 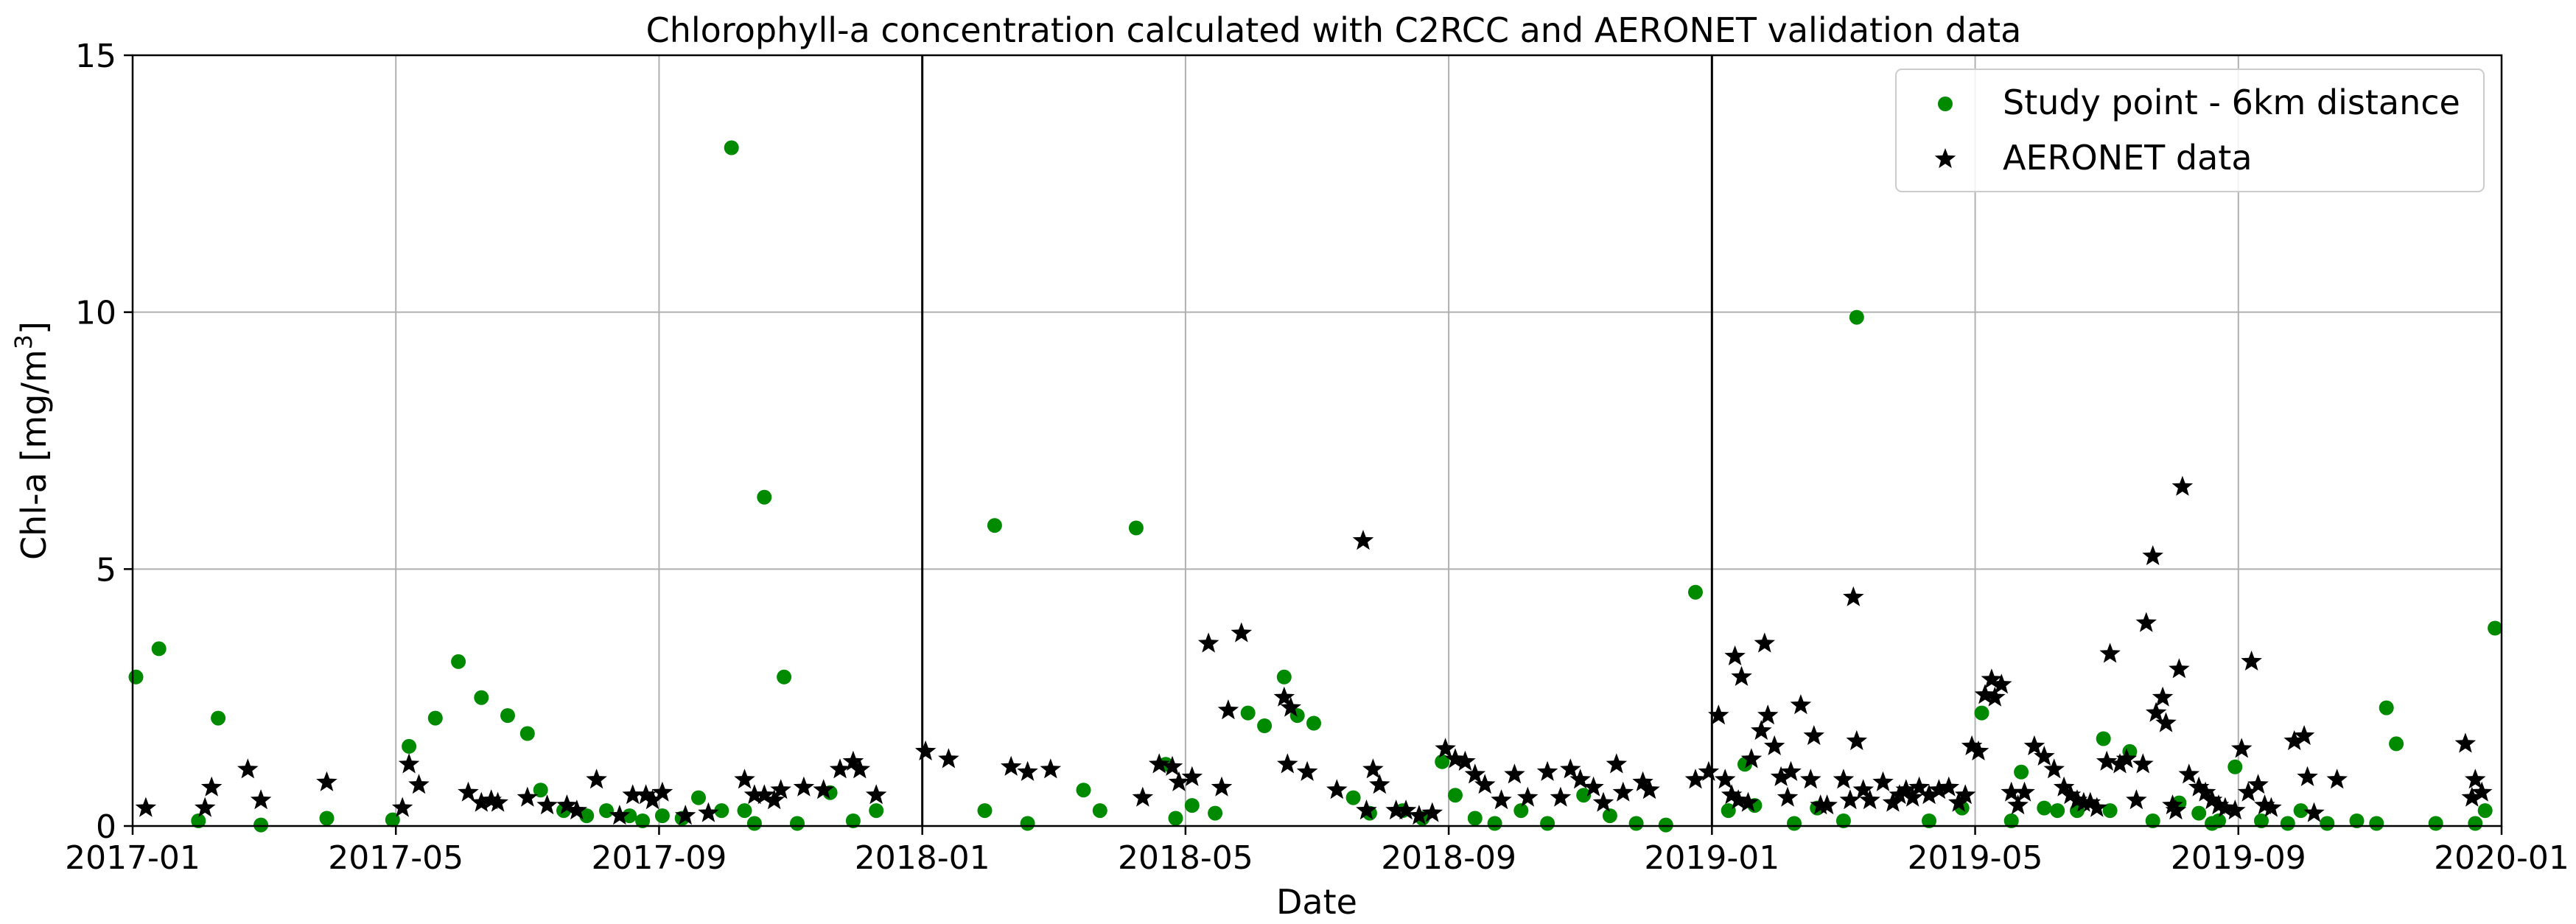 I want to click on x-tick-label: 2019-09, so click(x=2238, y=858).